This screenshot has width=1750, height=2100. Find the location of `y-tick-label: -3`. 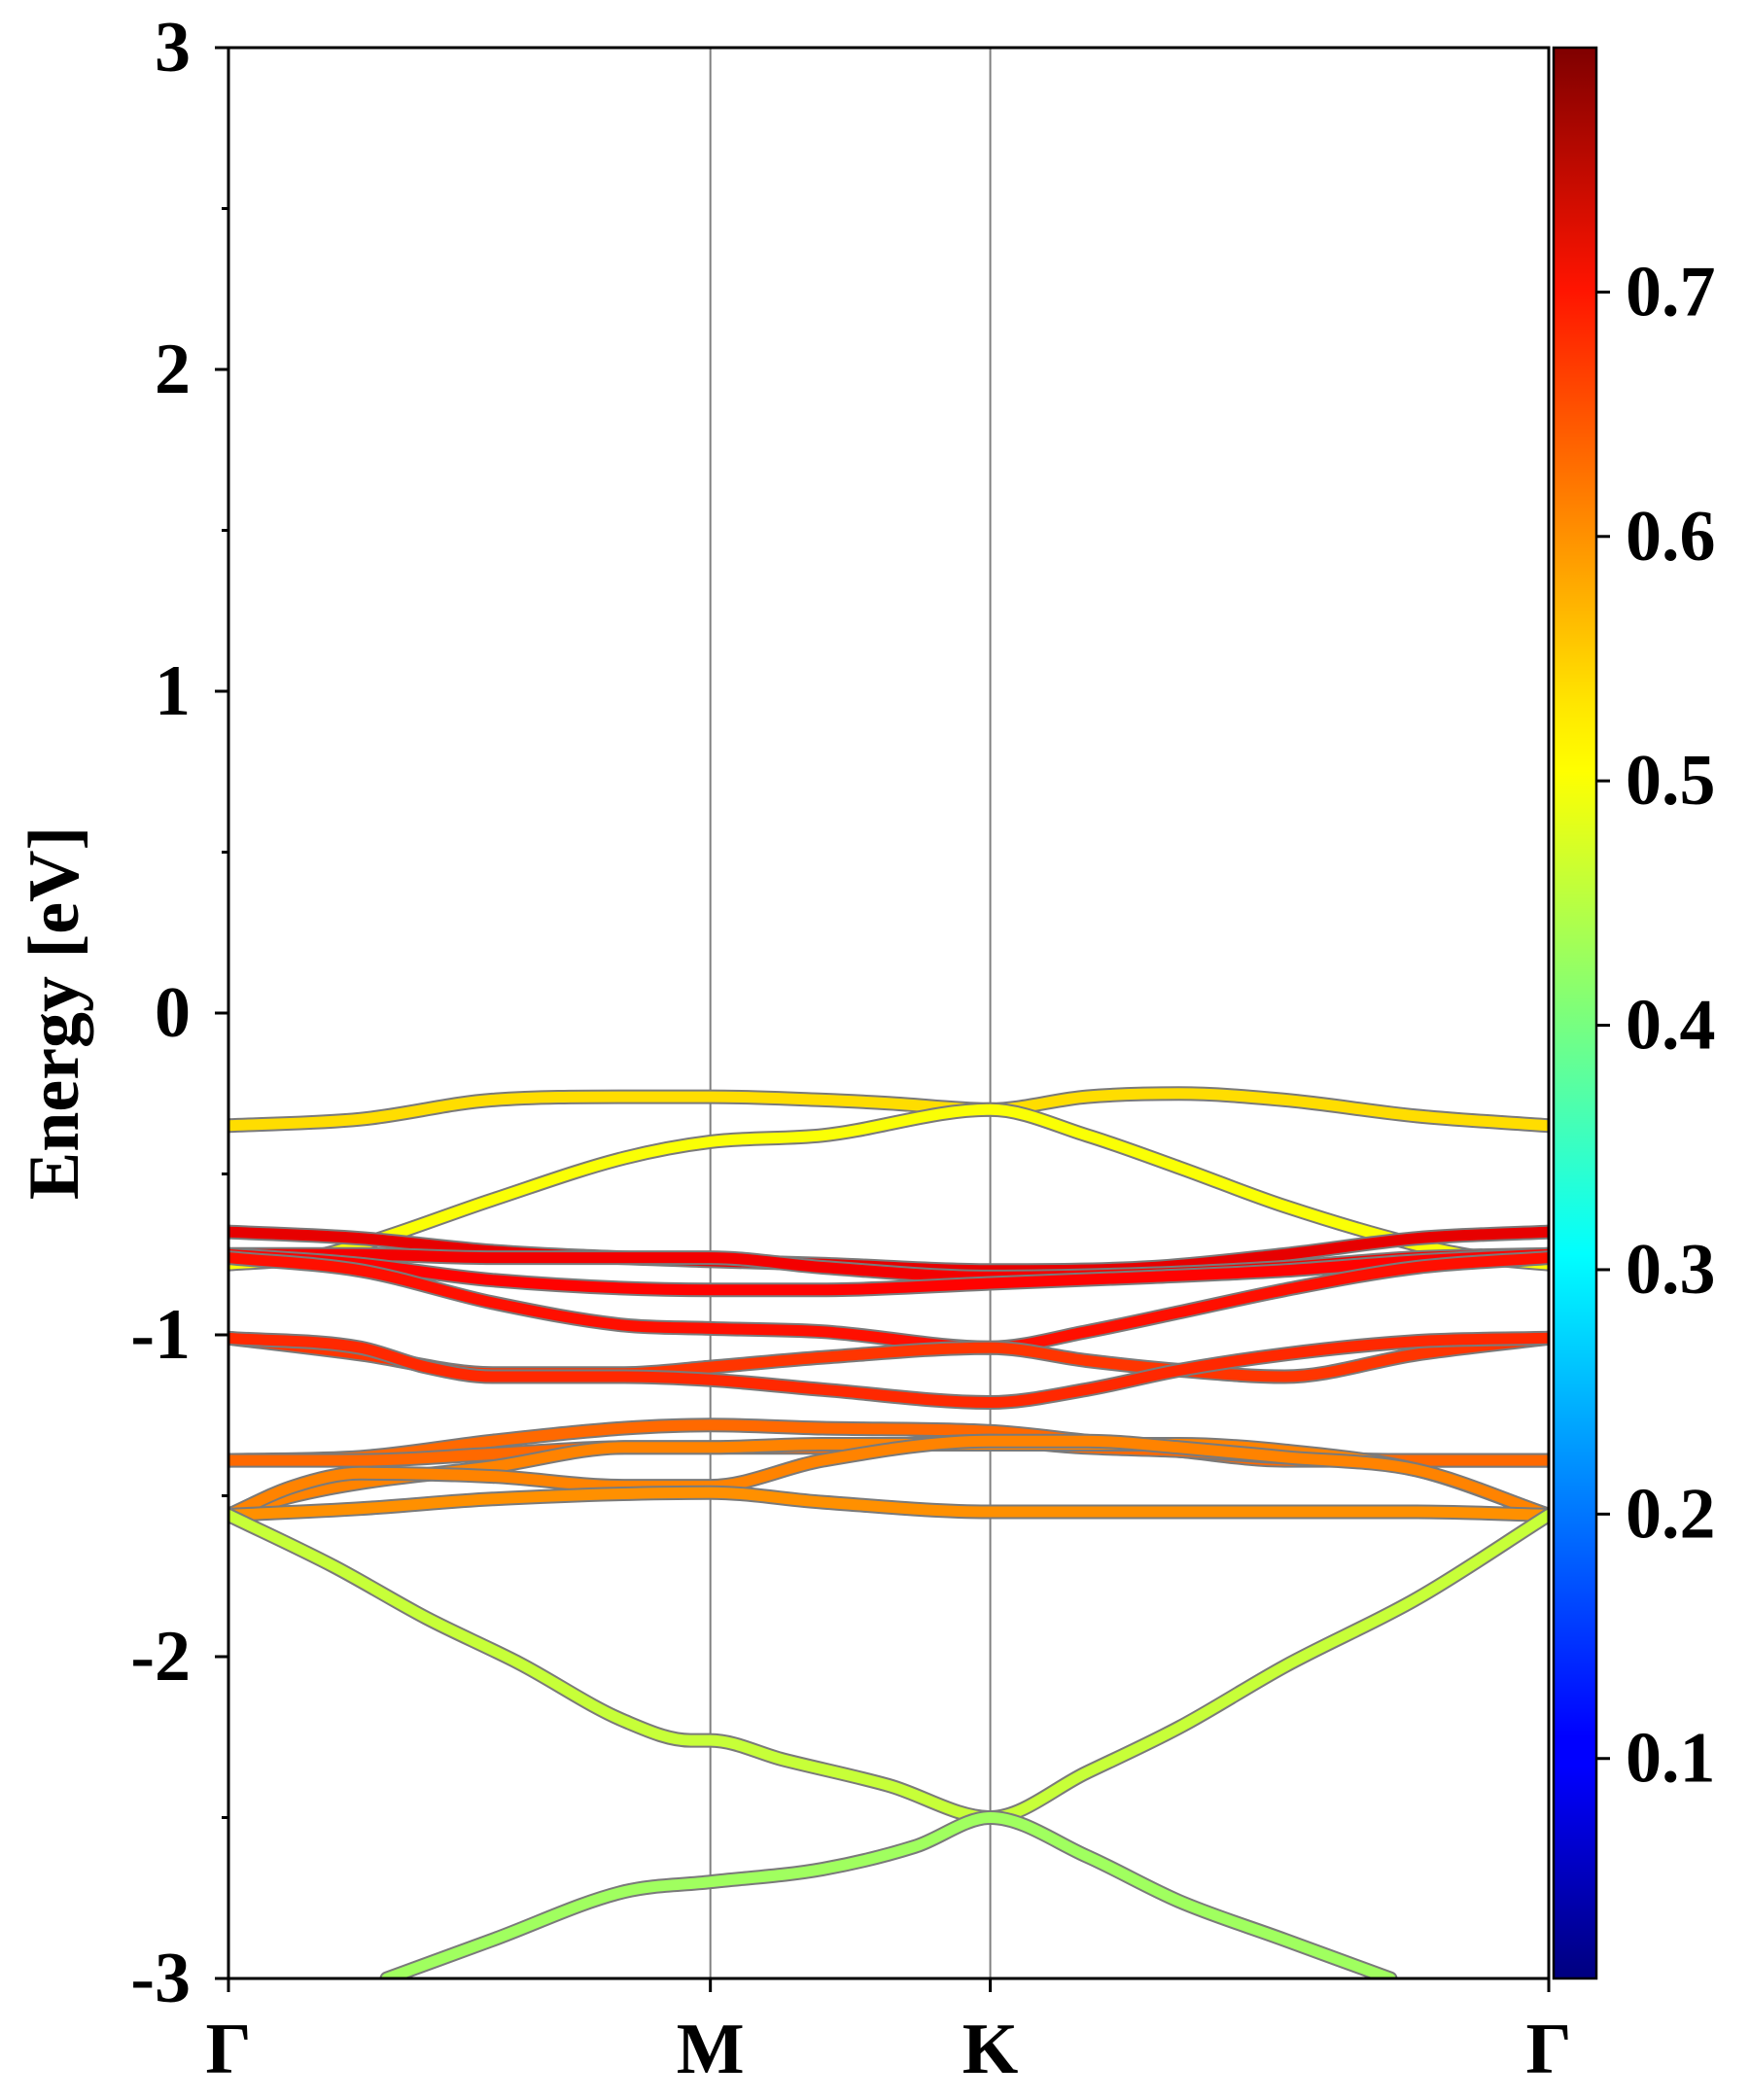

y-tick-label: -3 is located at coordinates (160, 1978).